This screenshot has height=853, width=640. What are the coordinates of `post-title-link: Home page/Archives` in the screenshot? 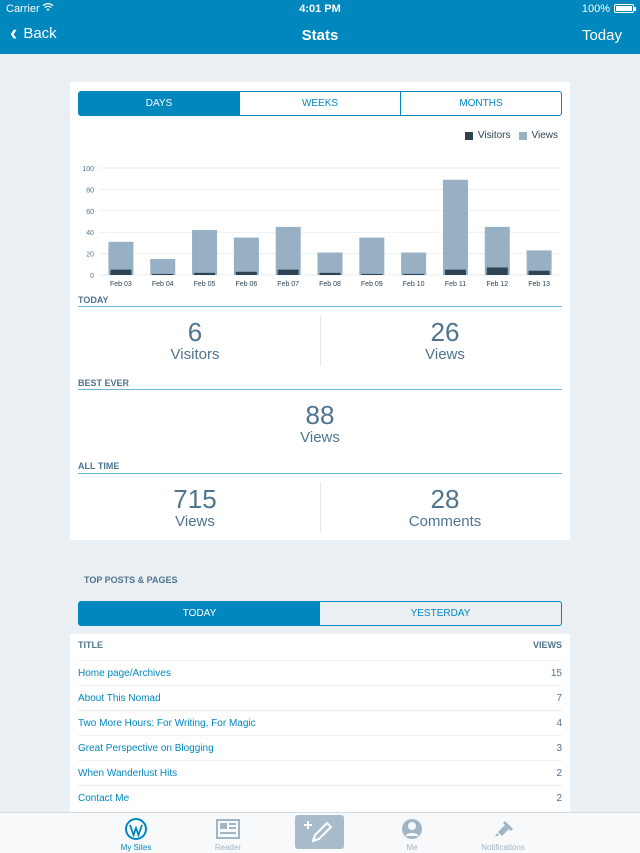 It's located at (124, 673).